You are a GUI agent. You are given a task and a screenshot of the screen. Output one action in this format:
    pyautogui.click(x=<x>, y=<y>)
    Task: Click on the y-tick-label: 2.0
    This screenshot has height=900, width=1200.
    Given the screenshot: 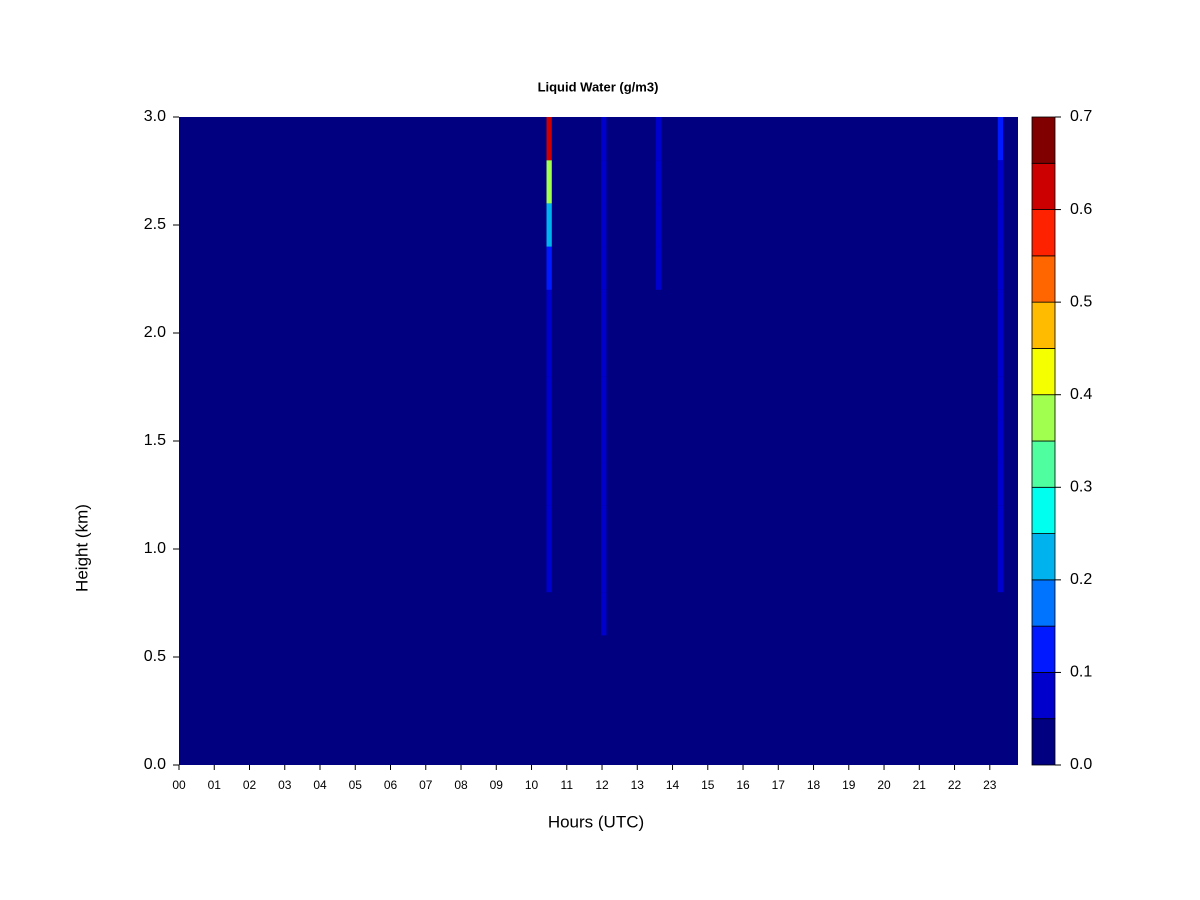 What is the action you would take?
    pyautogui.click(x=155, y=332)
    